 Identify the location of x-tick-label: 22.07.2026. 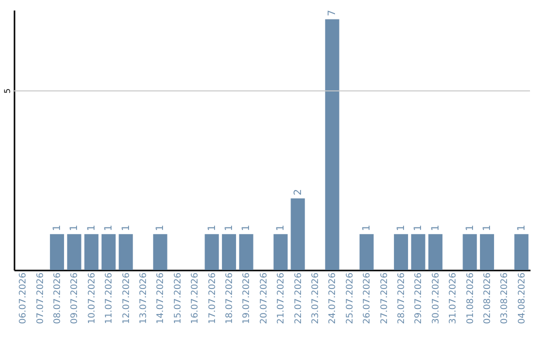
(299, 298).